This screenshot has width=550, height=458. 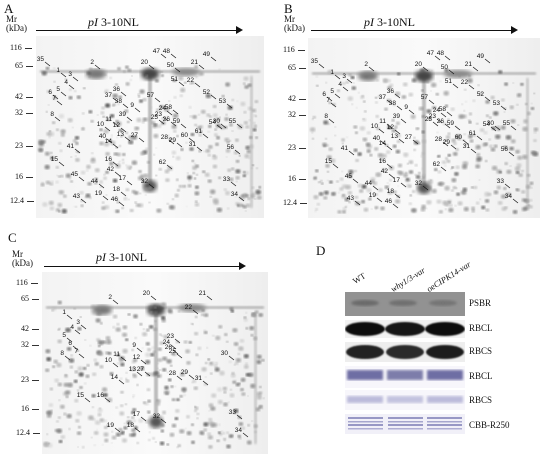 What do you see at coordinates (397, 180) in the screenshot?
I see `spot-label: 17` at bounding box center [397, 180].